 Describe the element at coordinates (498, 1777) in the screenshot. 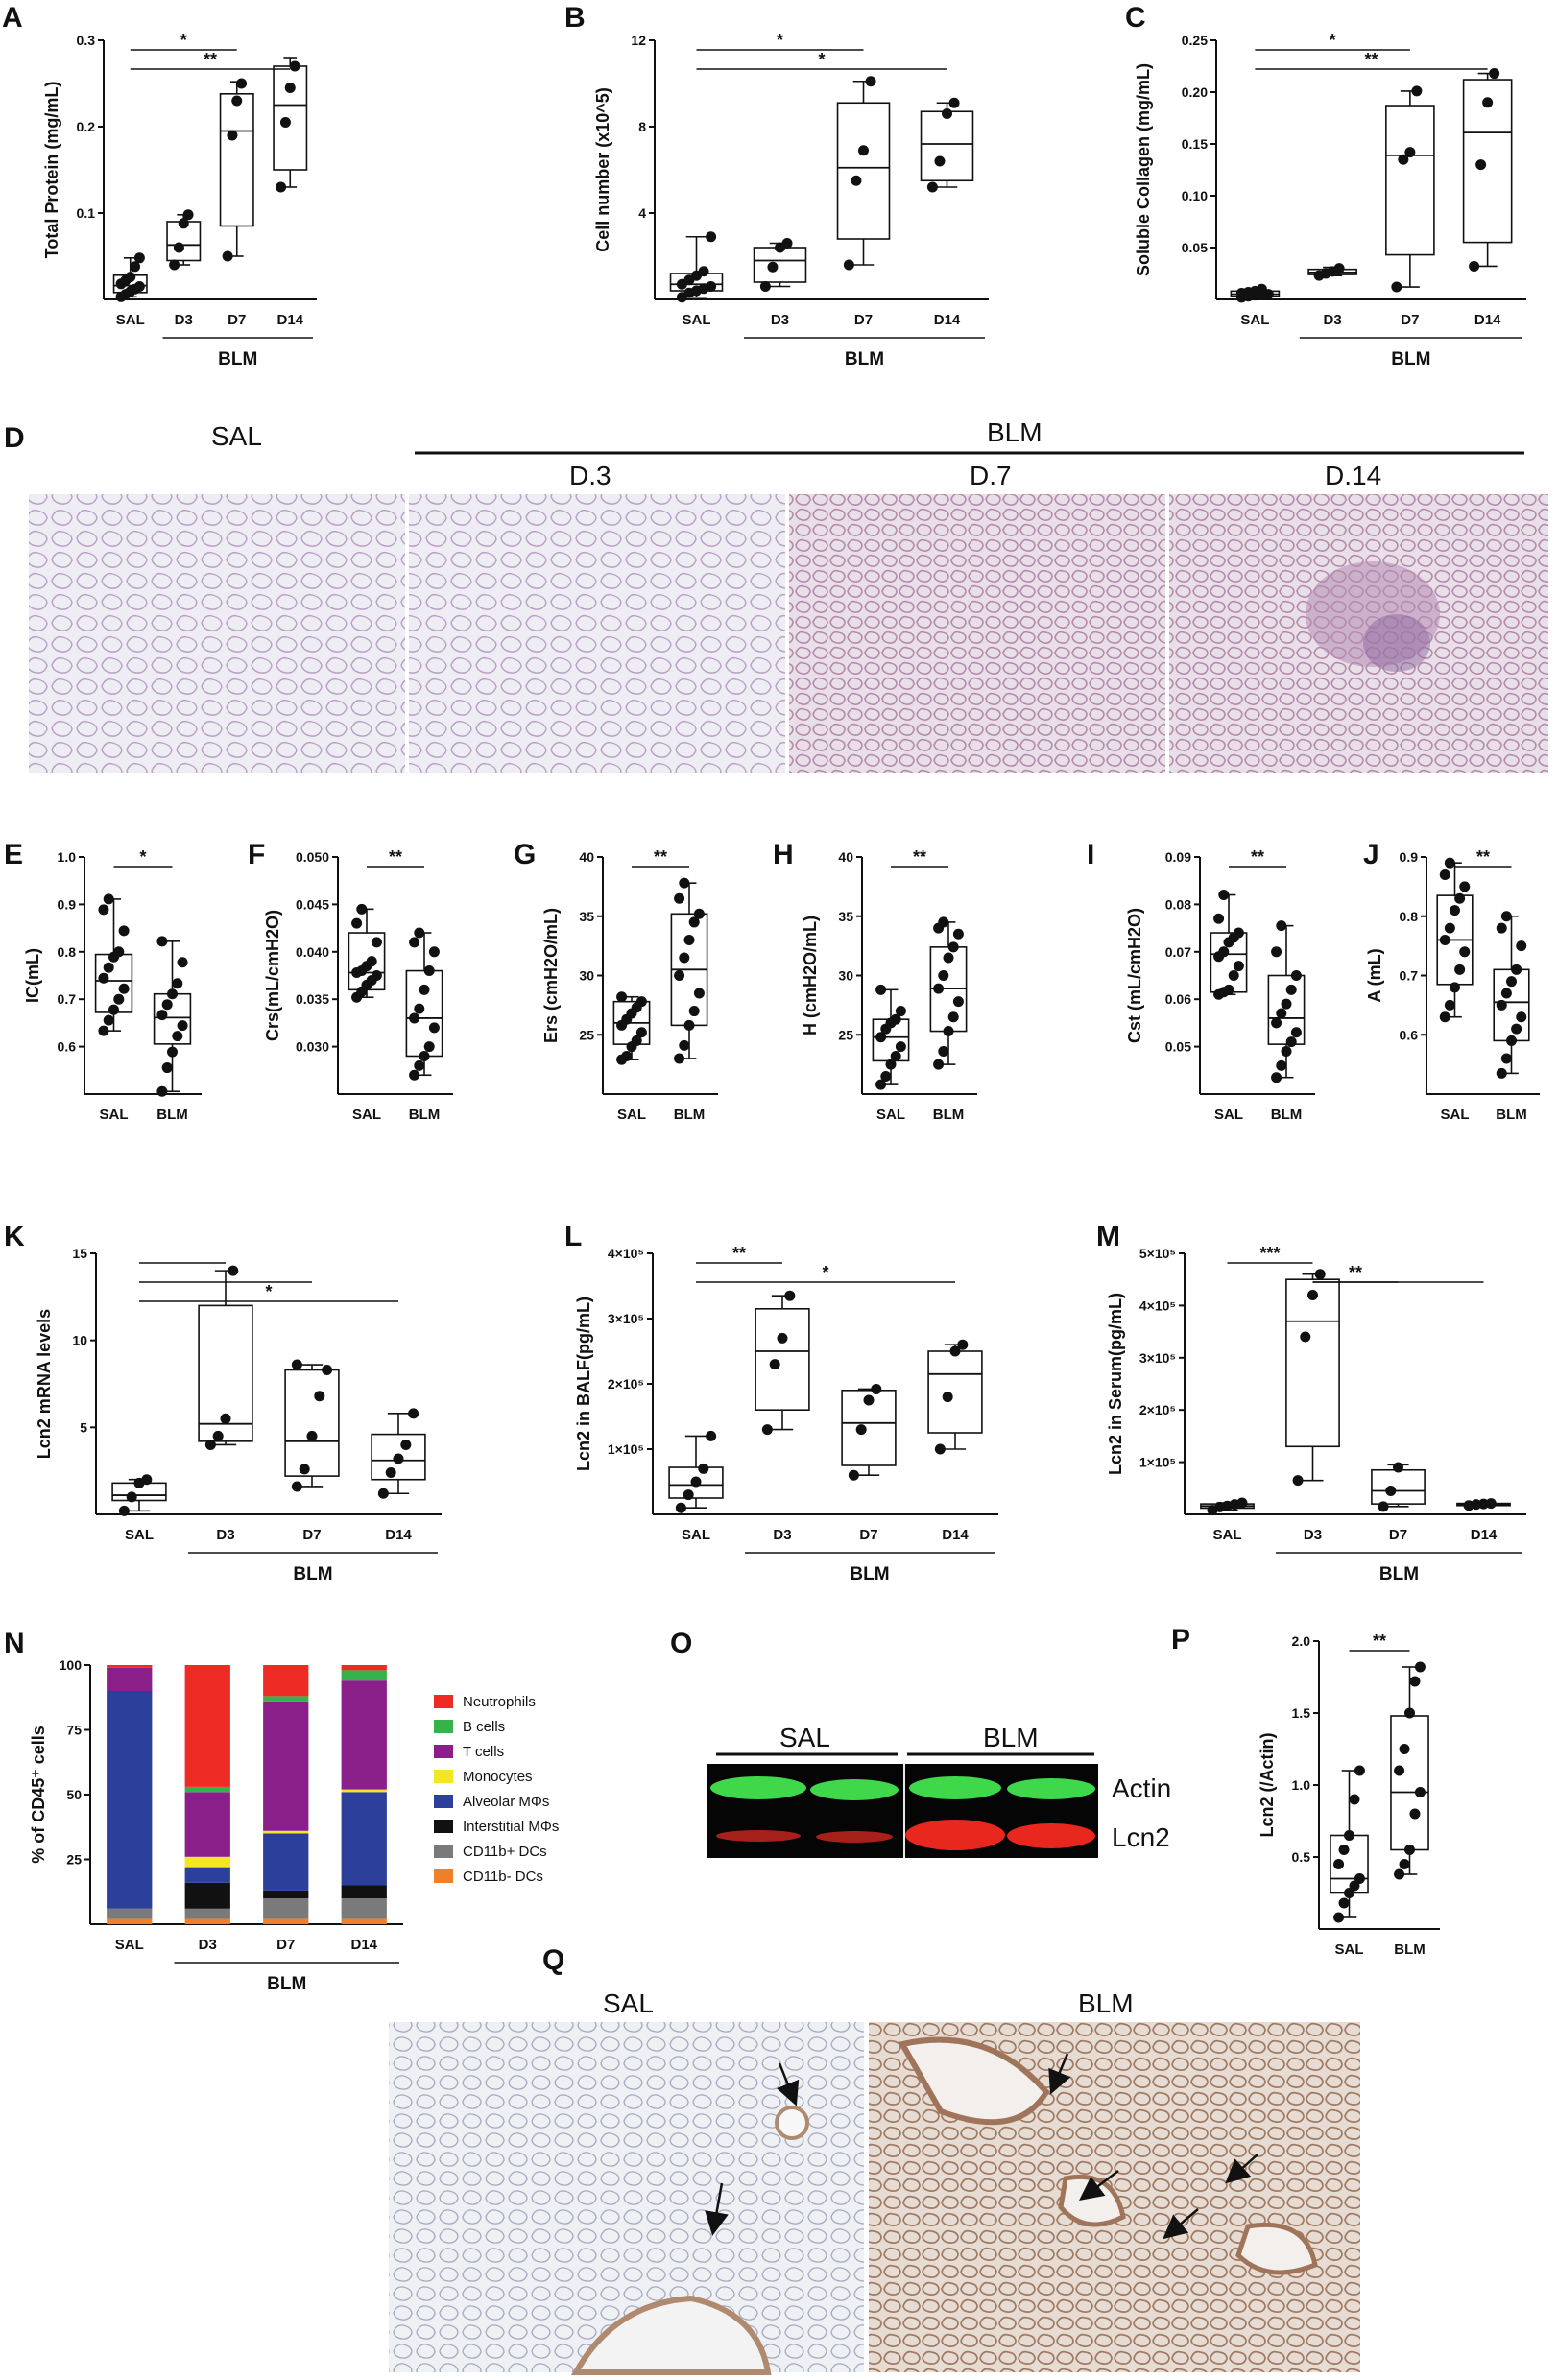

I see `legend-label-N: Monocytes` at that location.